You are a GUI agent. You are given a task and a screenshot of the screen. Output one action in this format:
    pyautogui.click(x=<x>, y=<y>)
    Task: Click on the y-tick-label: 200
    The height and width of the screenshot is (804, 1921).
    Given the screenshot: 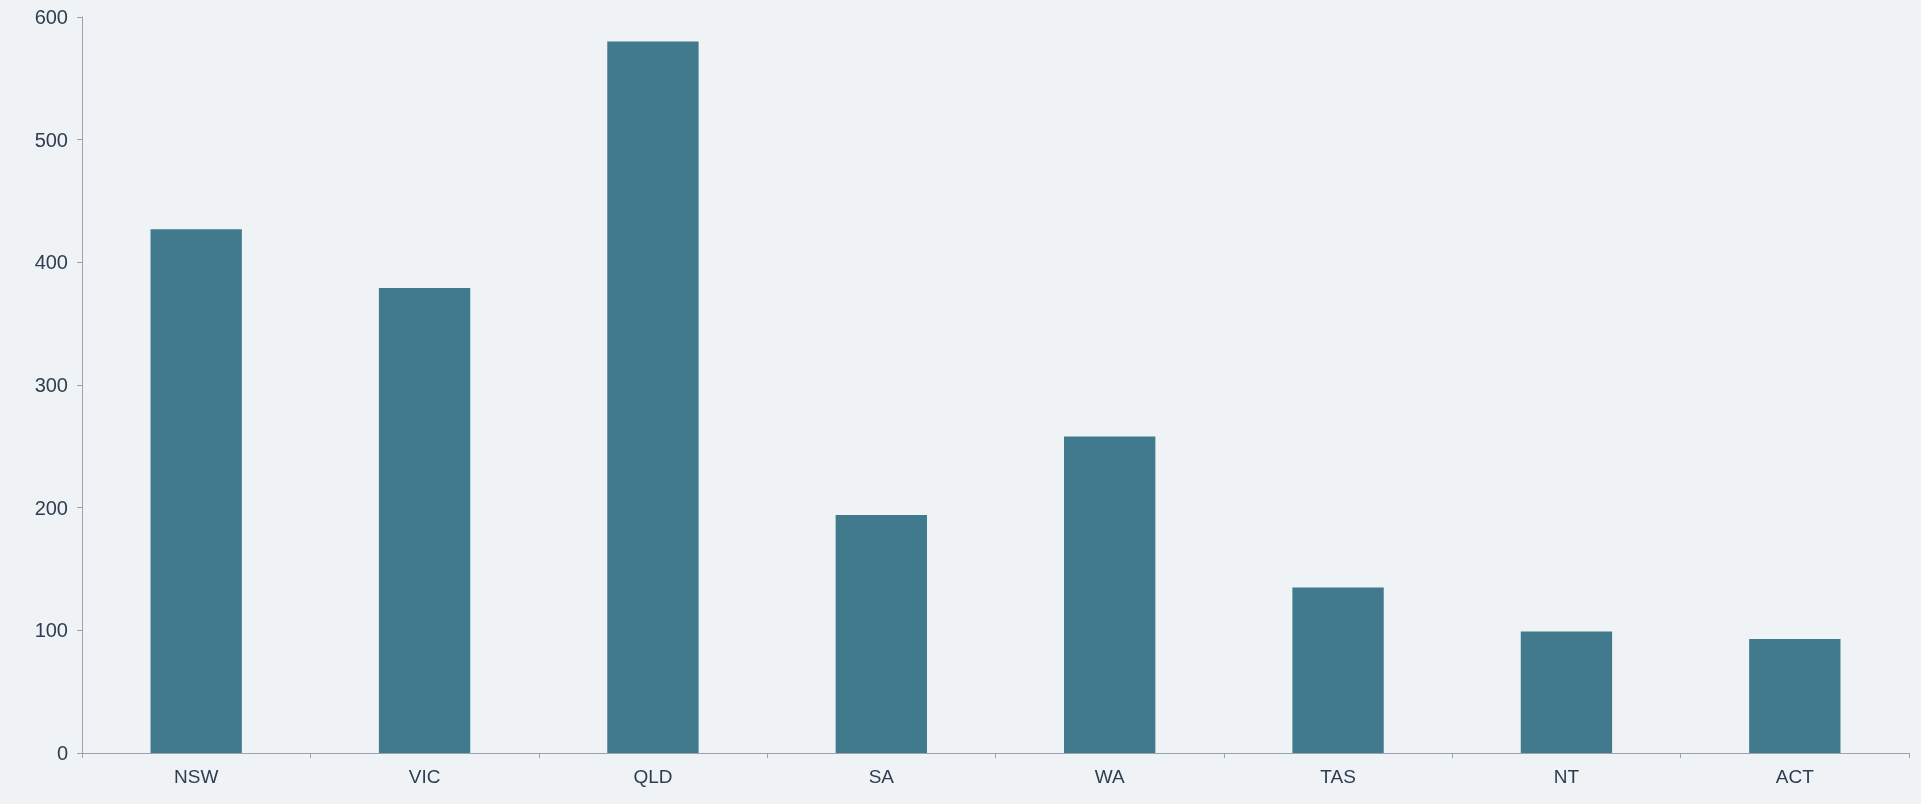 What is the action you would take?
    pyautogui.click(x=51, y=507)
    